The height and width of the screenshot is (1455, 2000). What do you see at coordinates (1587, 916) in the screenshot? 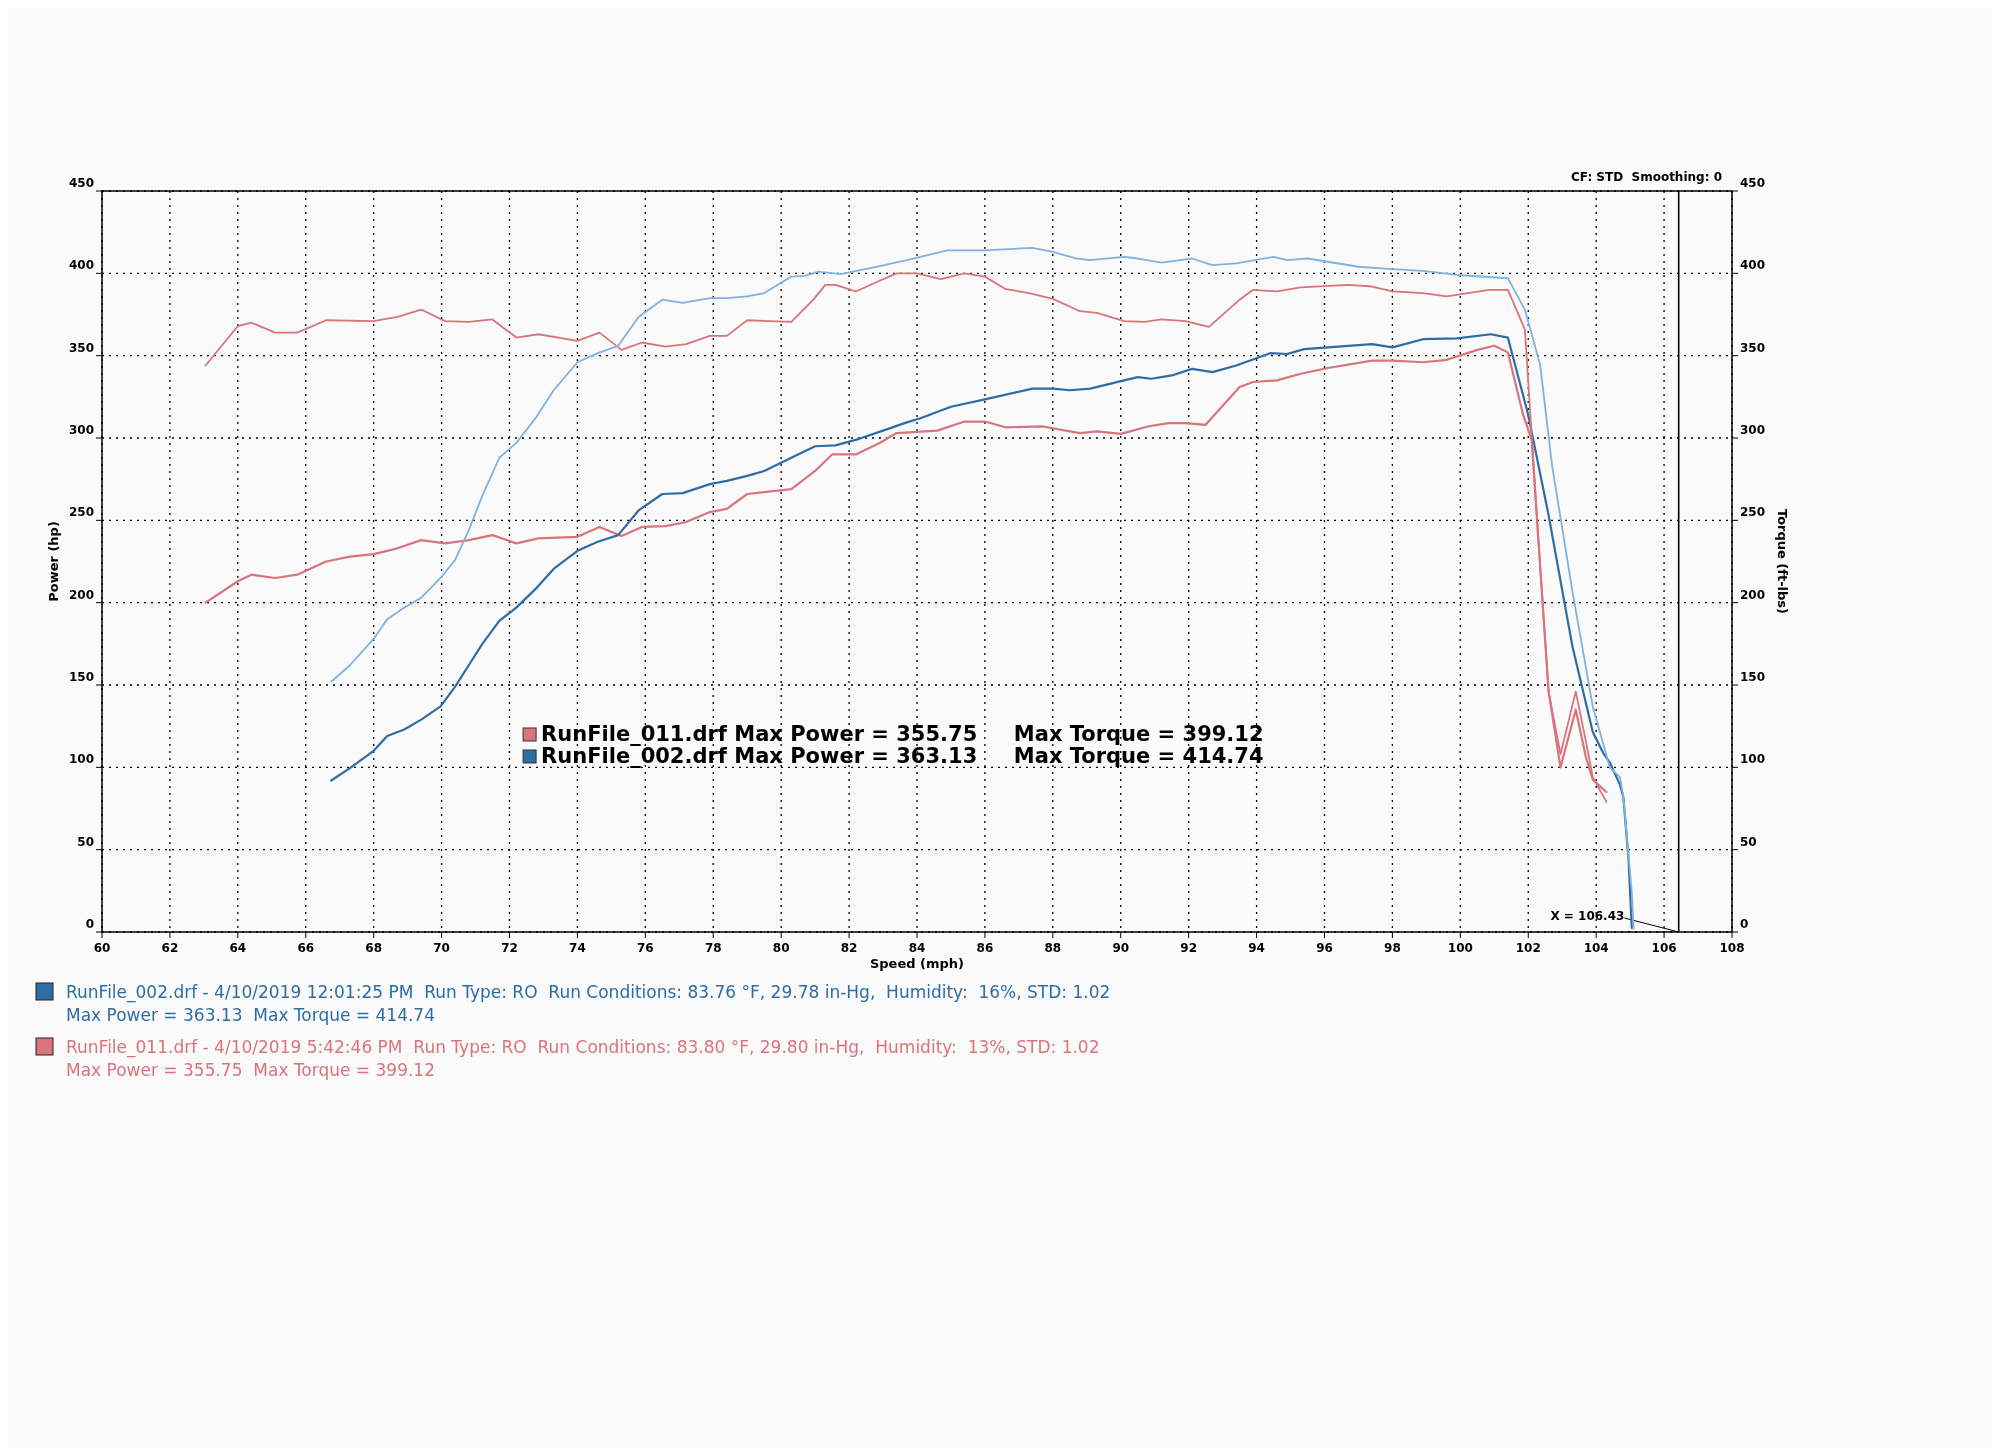
I see `ref-line-label: X = 106.43` at bounding box center [1587, 916].